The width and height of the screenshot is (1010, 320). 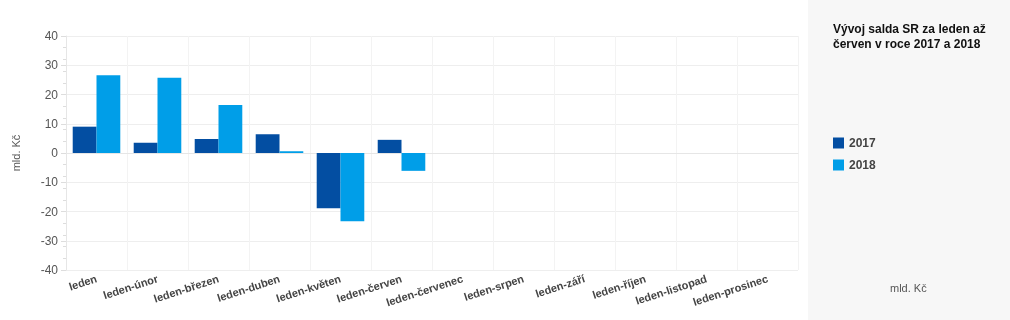 I want to click on y-tick-label: 20, so click(x=51, y=94).